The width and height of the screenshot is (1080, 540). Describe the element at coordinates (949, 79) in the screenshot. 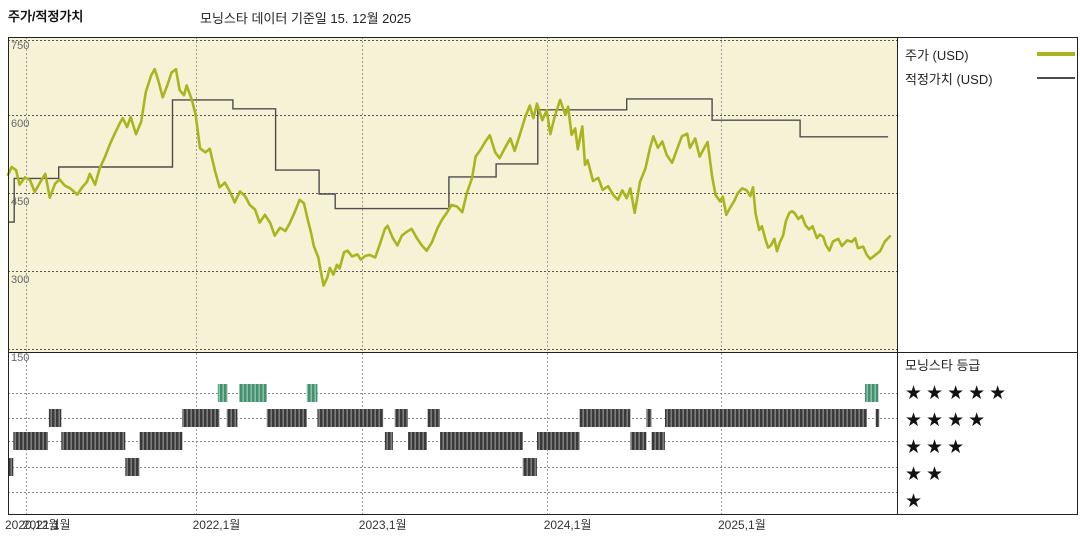

I see `legend-fair-value-label: 적정가치 (USD)` at that location.